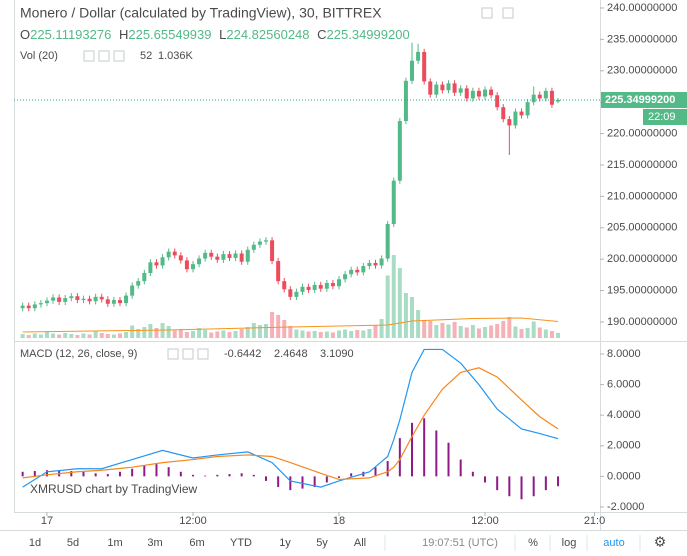 The width and height of the screenshot is (687, 556). Describe the element at coordinates (485, 521) in the screenshot. I see `x-tick-label: 12:00` at that location.